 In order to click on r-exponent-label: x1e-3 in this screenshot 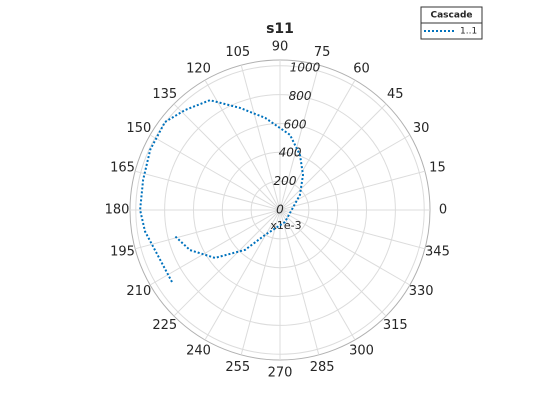, I will do `click(285, 225)`.